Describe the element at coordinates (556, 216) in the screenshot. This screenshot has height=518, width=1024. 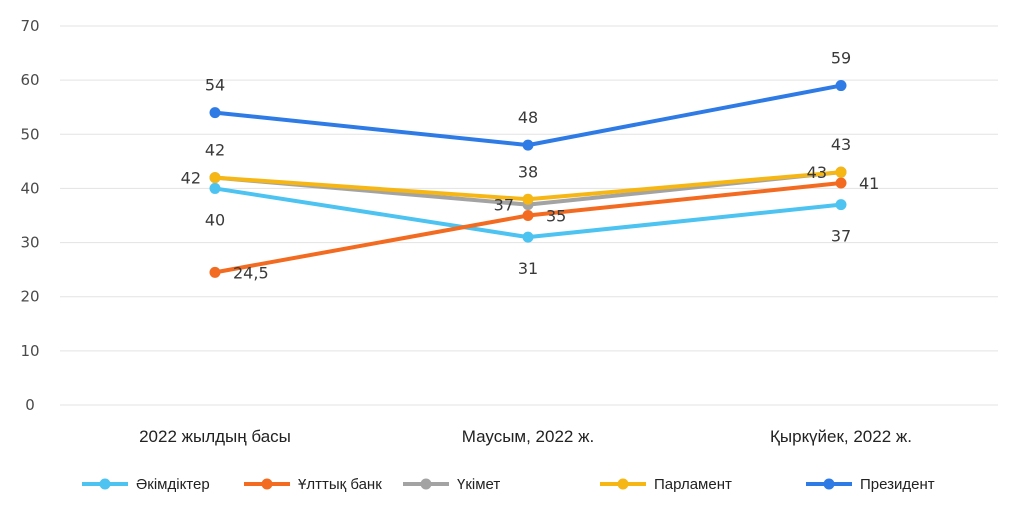
I see `data-label: 35` at that location.